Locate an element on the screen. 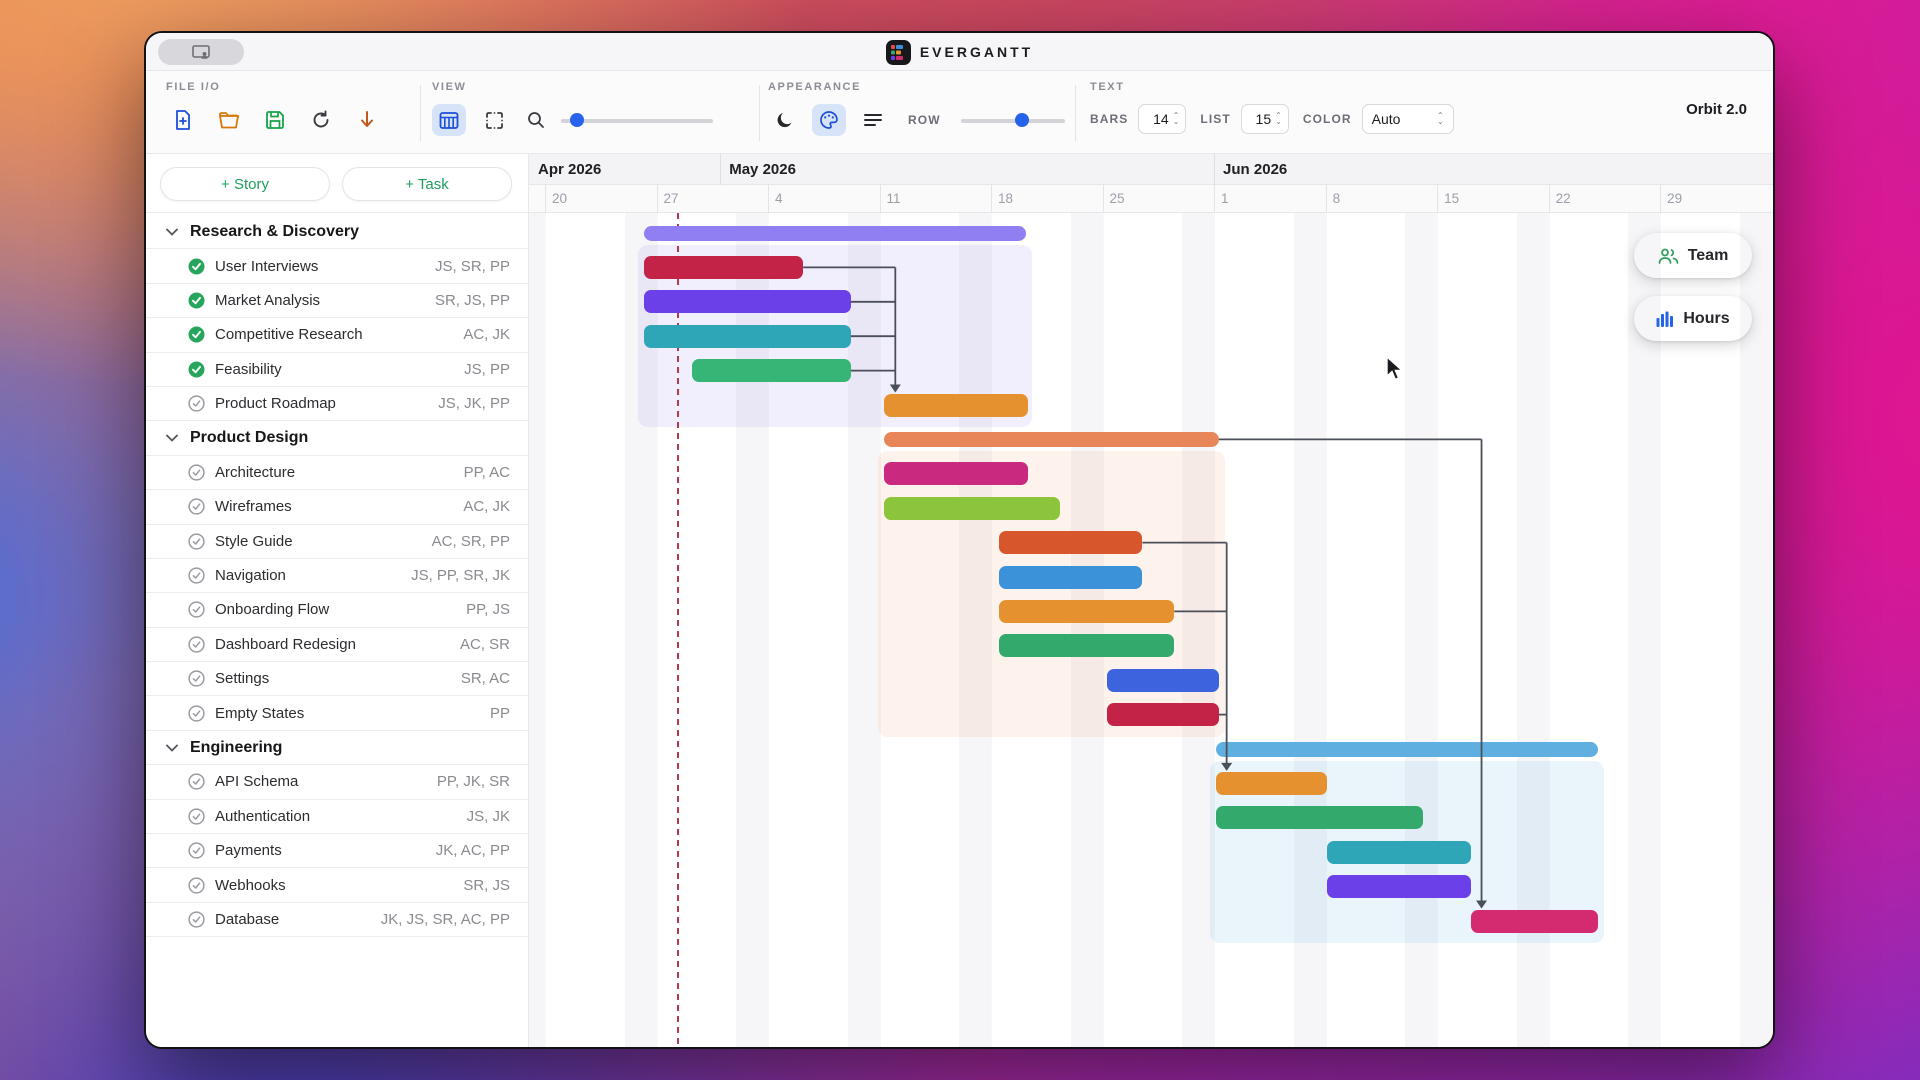 The height and width of the screenshot is (1080, 1920). task-row-wireframes: Wireframes AC, JK is located at coordinates (337, 507).